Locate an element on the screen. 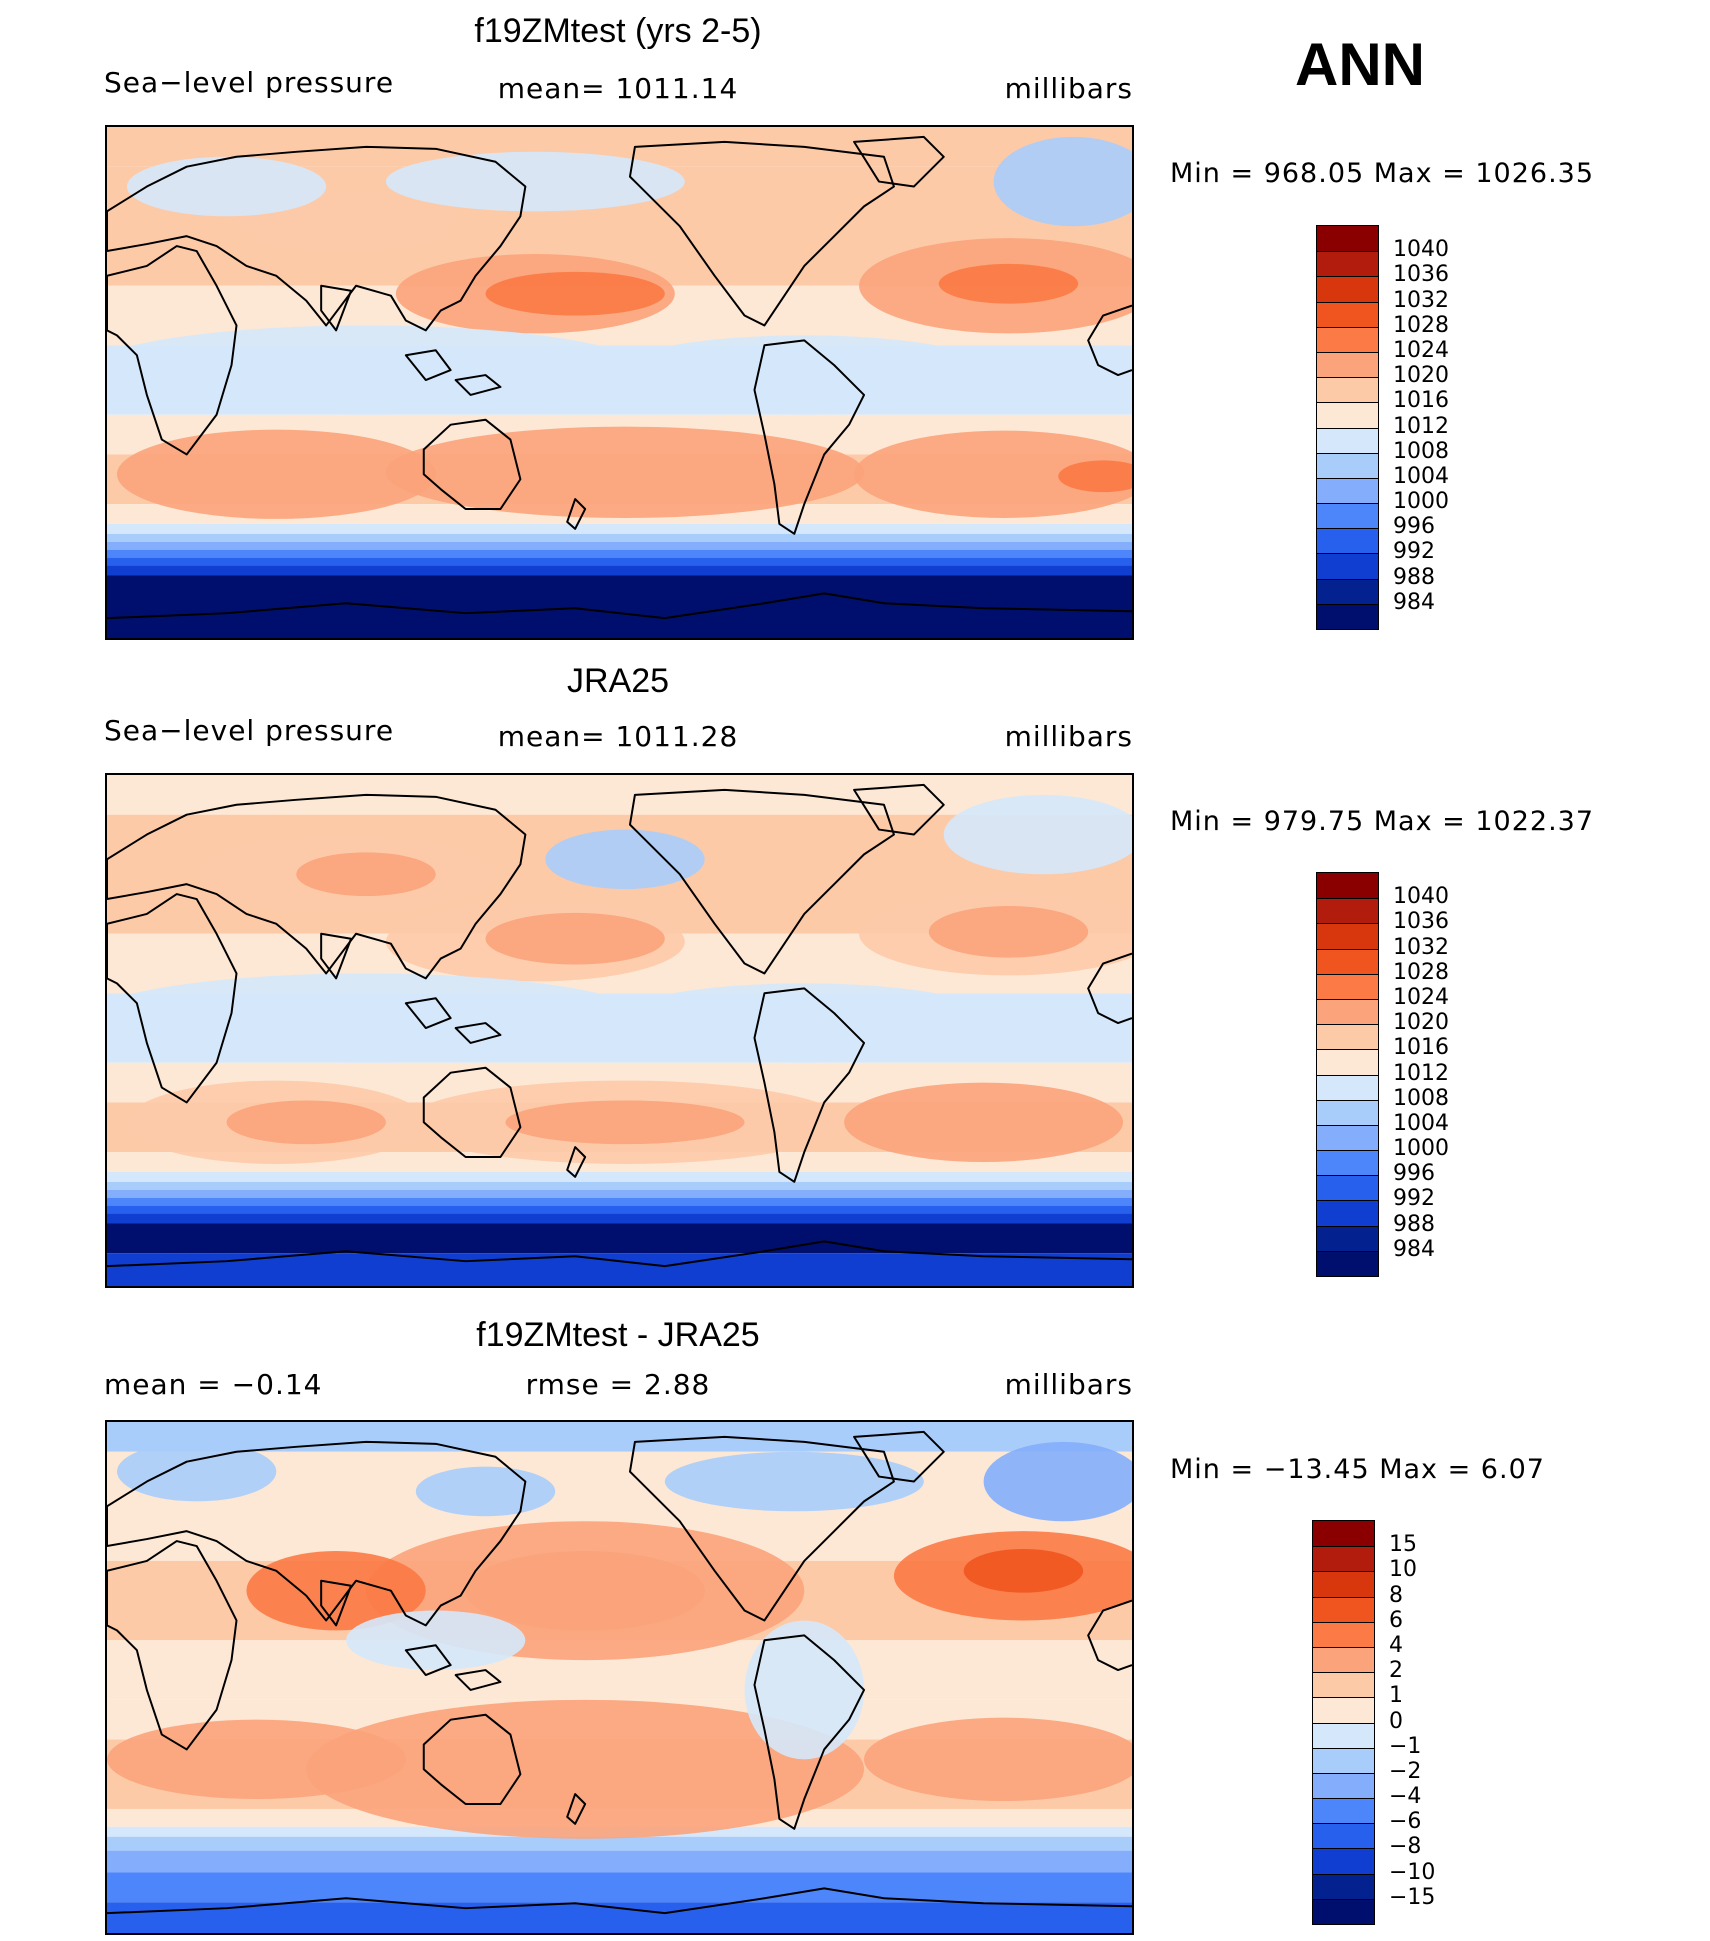 The height and width of the screenshot is (1941, 1710). colorbar-tick-label: −8 is located at coordinates (1405, 1847).